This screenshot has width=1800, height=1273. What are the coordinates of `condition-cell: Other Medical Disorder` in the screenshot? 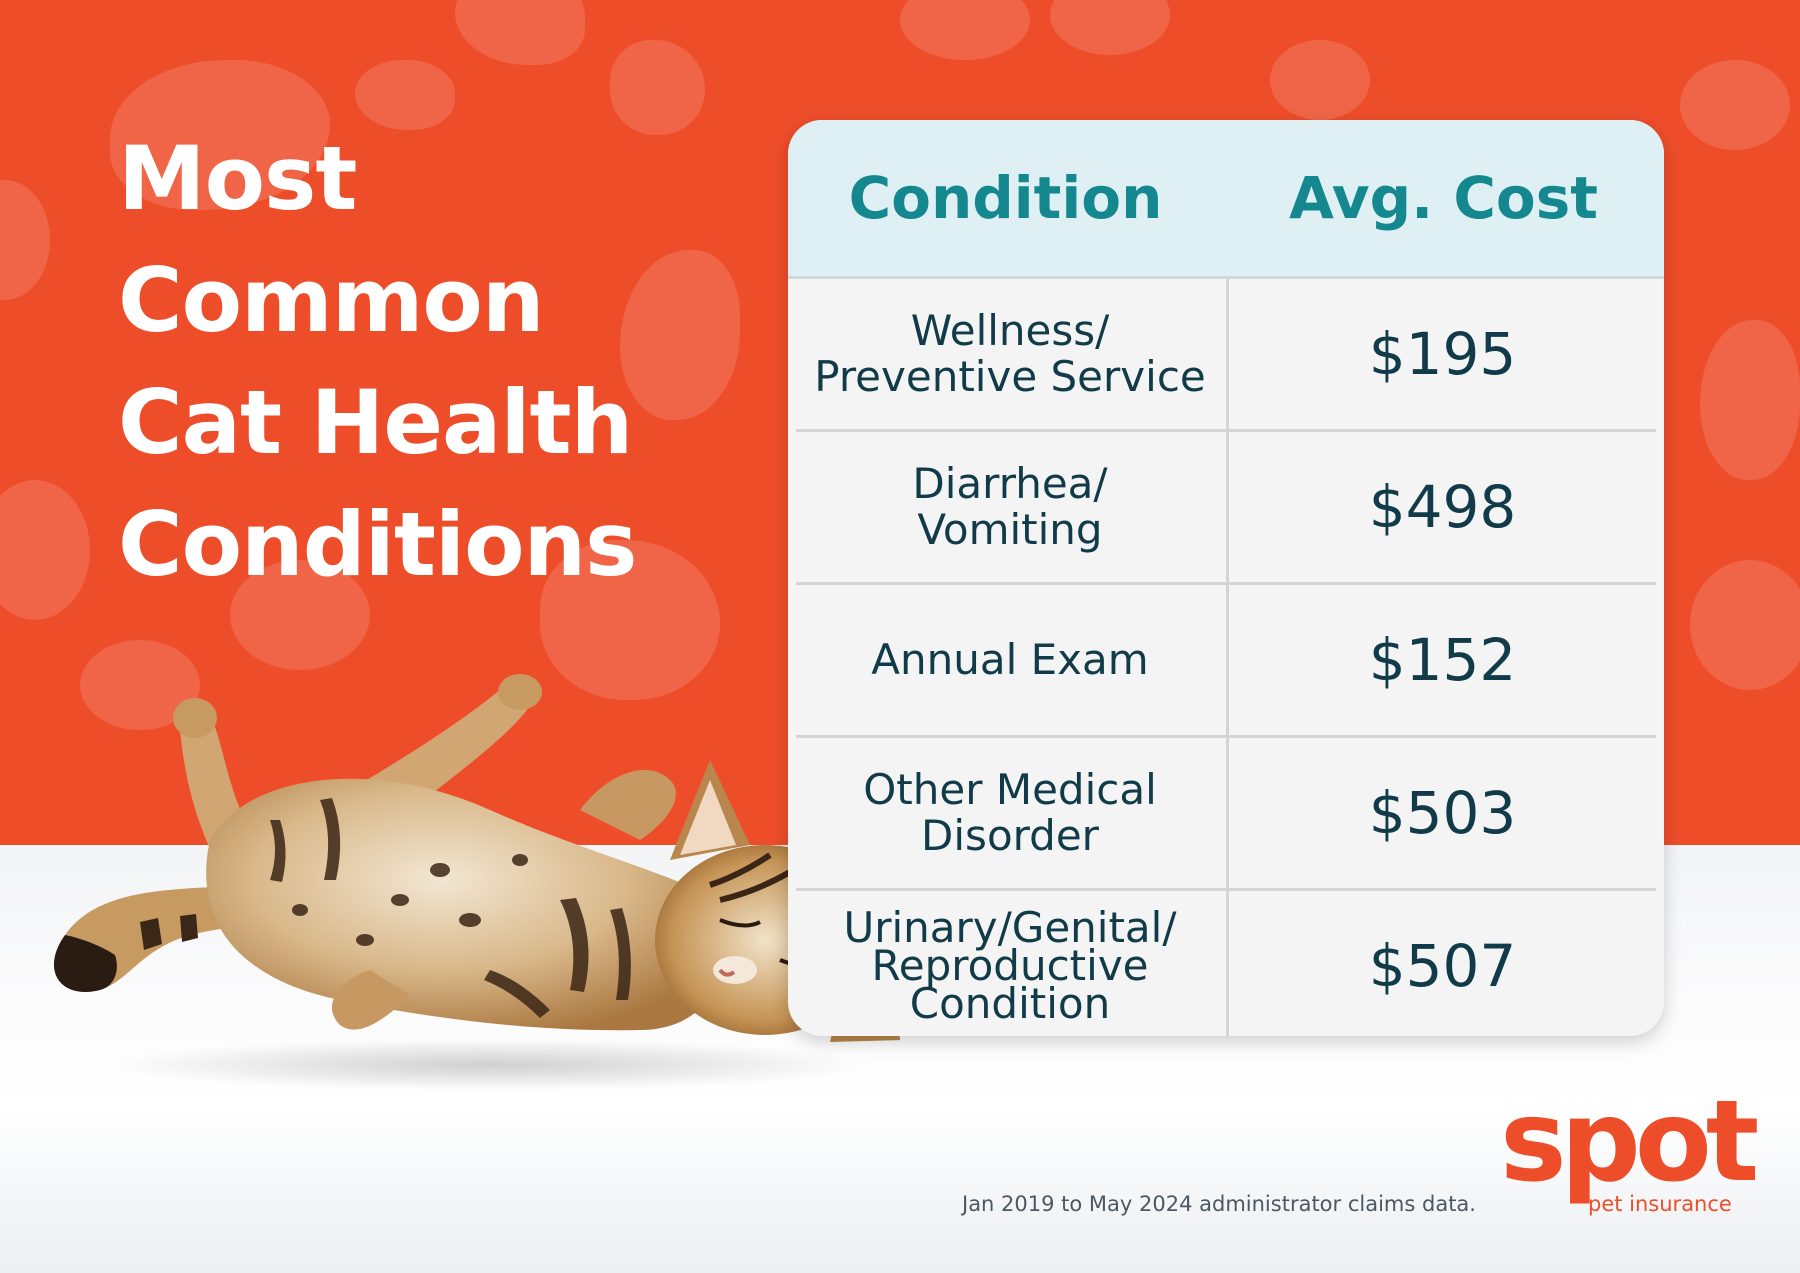 It's located at (1010, 813).